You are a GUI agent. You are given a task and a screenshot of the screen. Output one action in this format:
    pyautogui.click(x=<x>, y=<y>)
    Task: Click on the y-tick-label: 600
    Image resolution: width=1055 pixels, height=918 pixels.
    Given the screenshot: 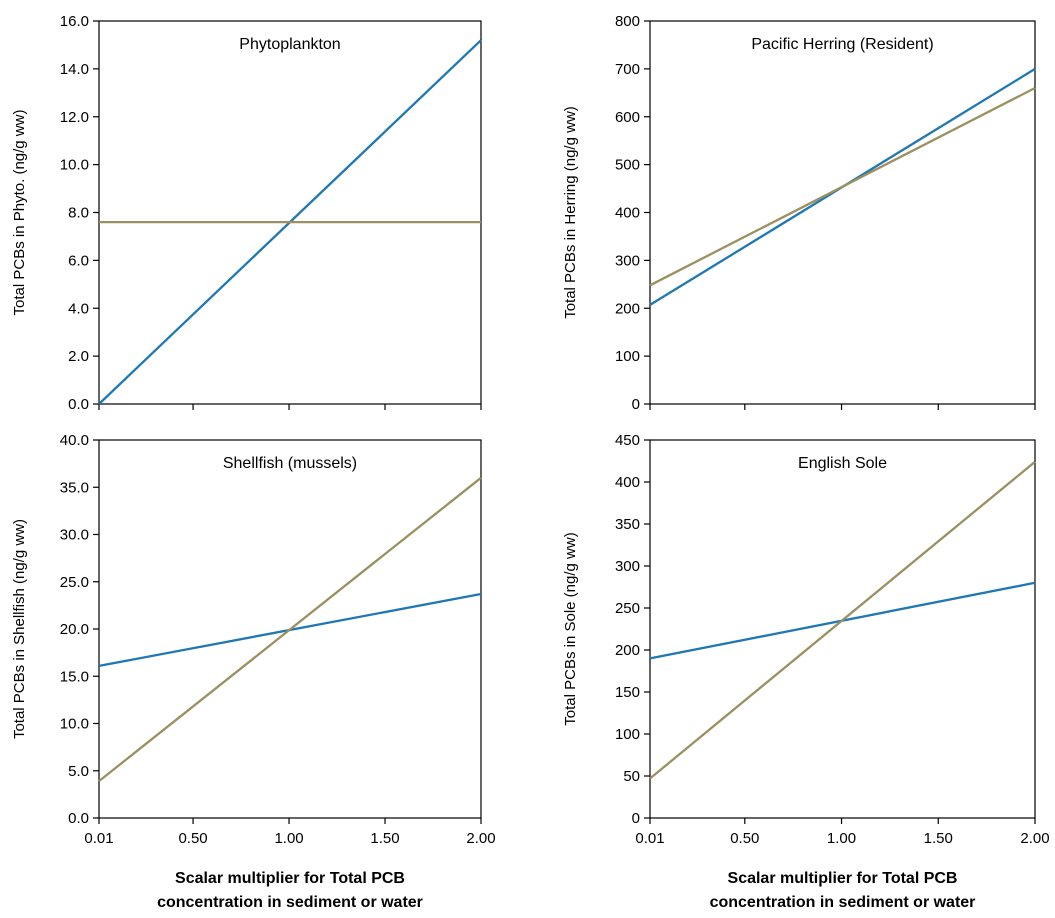 What is the action you would take?
    pyautogui.click(x=627, y=117)
    